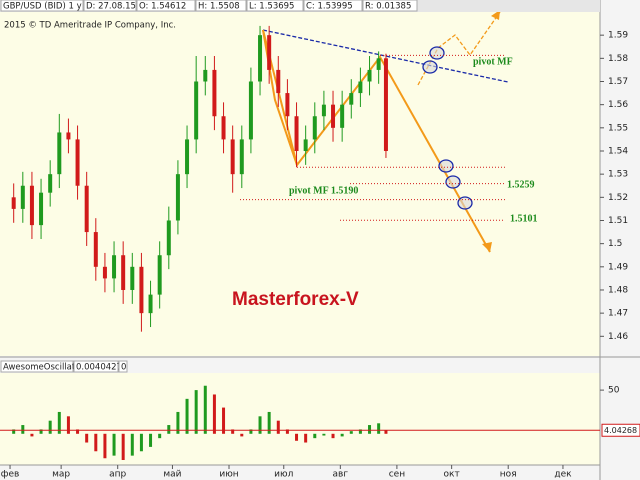  Describe the element at coordinates (323, 190) in the screenshot. I see `annotation: pivot MF 1.5190` at that location.